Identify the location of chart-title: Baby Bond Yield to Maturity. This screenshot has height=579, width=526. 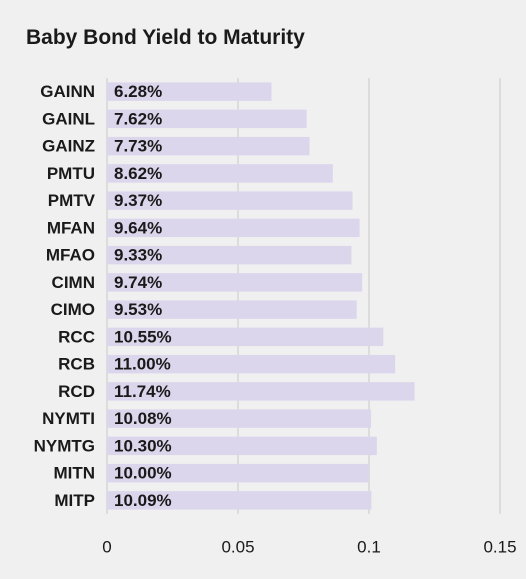
(165, 37).